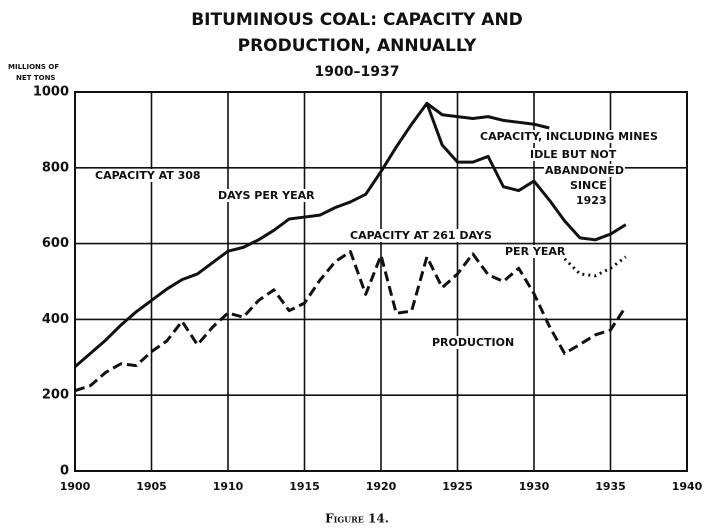 Image resolution: width=713 pixels, height=531 pixels. What do you see at coordinates (357, 72) in the screenshot?
I see `chart-subtitle: 1900–1937` at bounding box center [357, 72].